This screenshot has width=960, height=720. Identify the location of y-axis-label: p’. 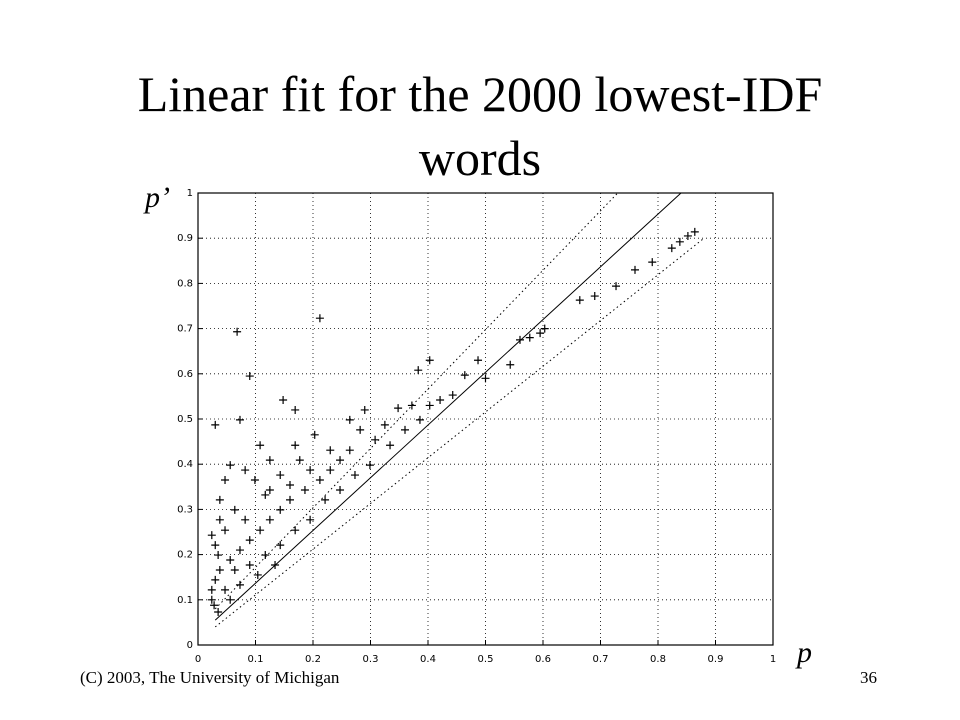
(156, 197).